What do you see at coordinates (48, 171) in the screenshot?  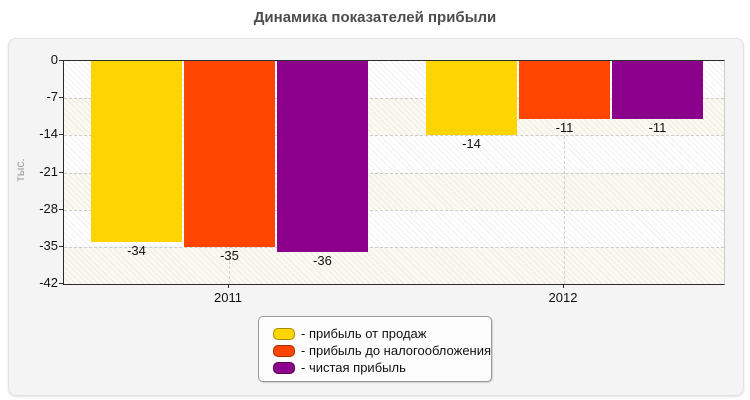 I see `y-axis-tick-label: -21` at bounding box center [48, 171].